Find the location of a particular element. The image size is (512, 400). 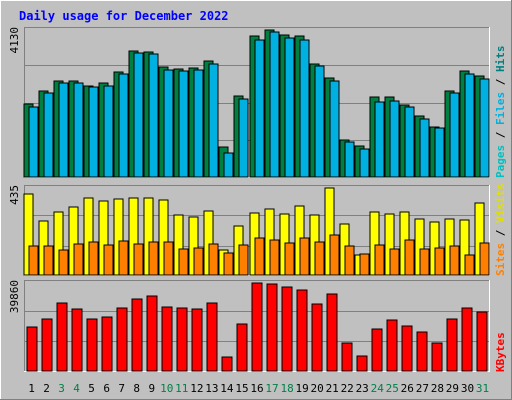

x-tick-label: 30 is located at coordinates (467, 388).